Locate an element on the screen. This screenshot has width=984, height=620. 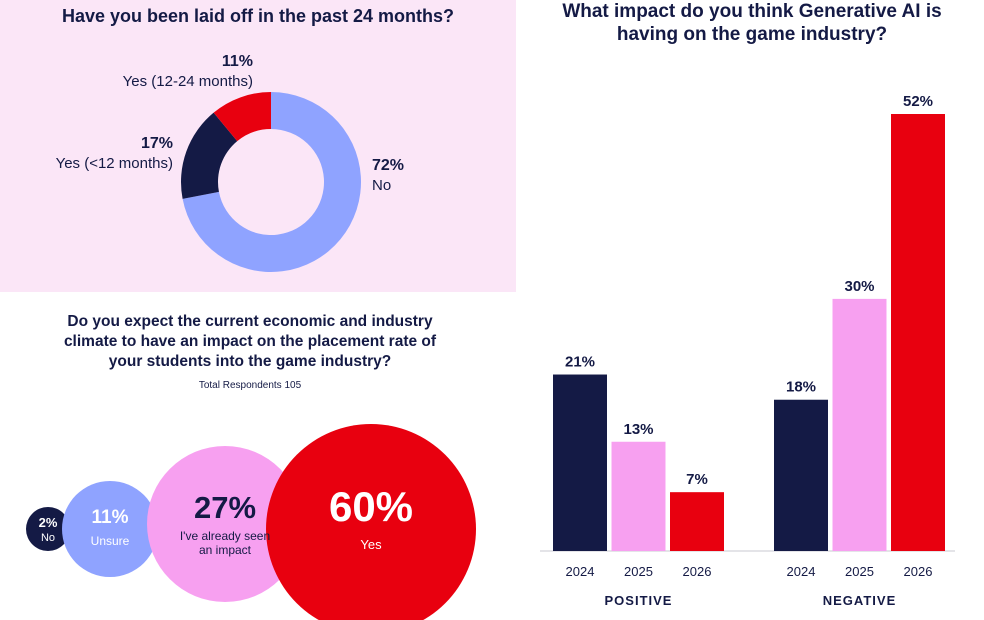
bar-negative-2026 is located at coordinates (918, 332).